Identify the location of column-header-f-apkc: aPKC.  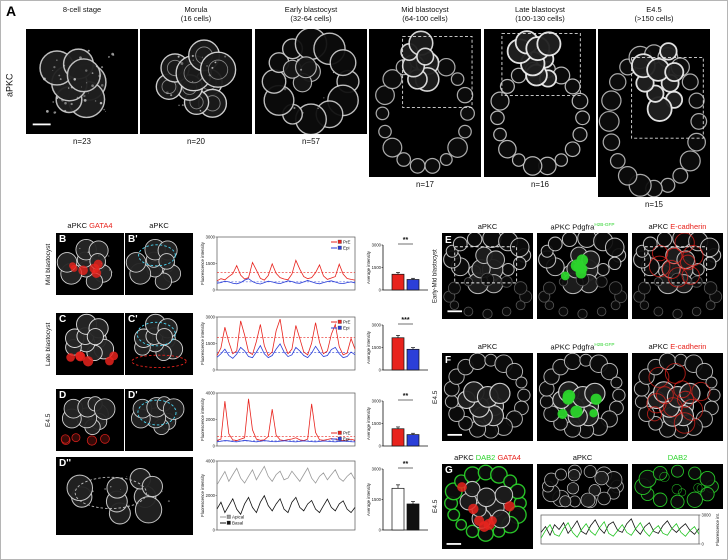
(487, 346).